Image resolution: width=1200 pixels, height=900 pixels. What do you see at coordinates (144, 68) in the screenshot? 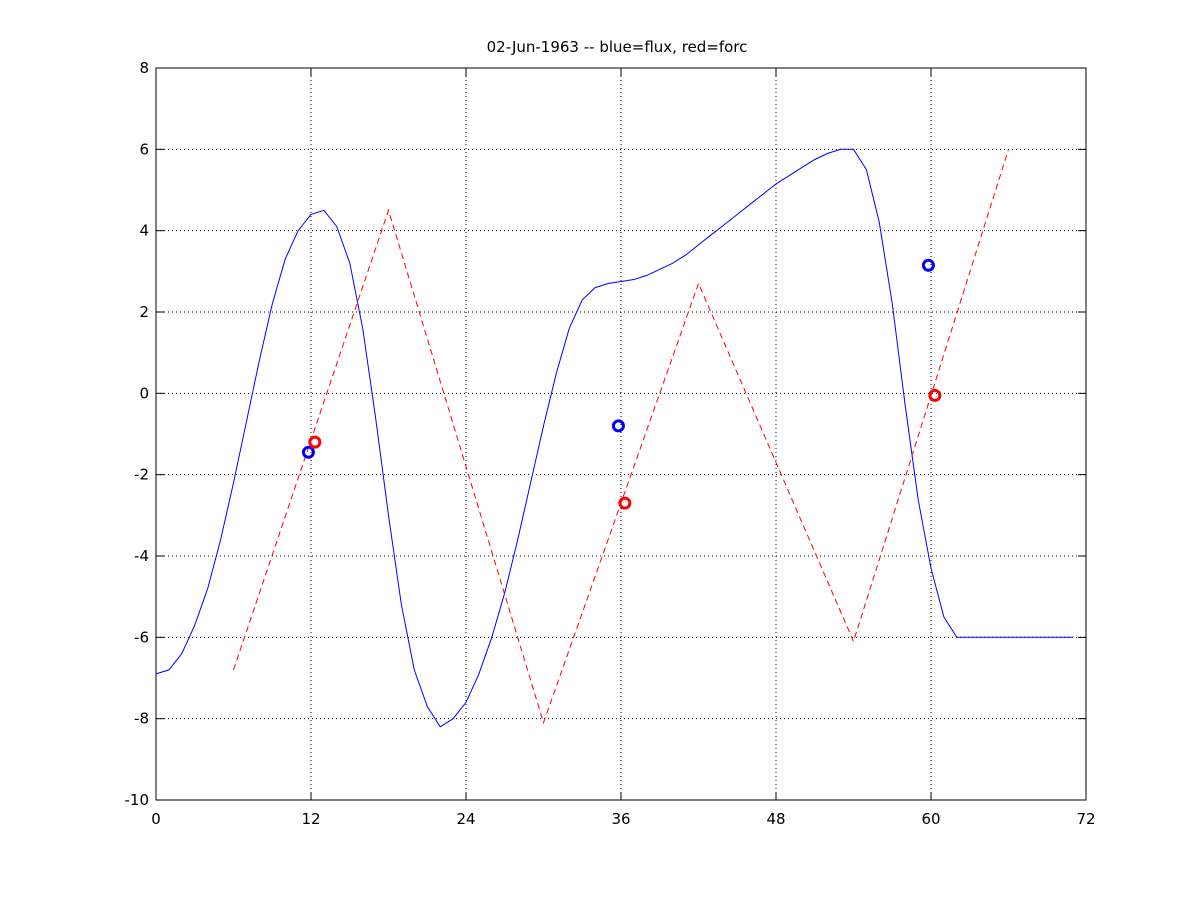
I see `y-tick-label: 8` at bounding box center [144, 68].